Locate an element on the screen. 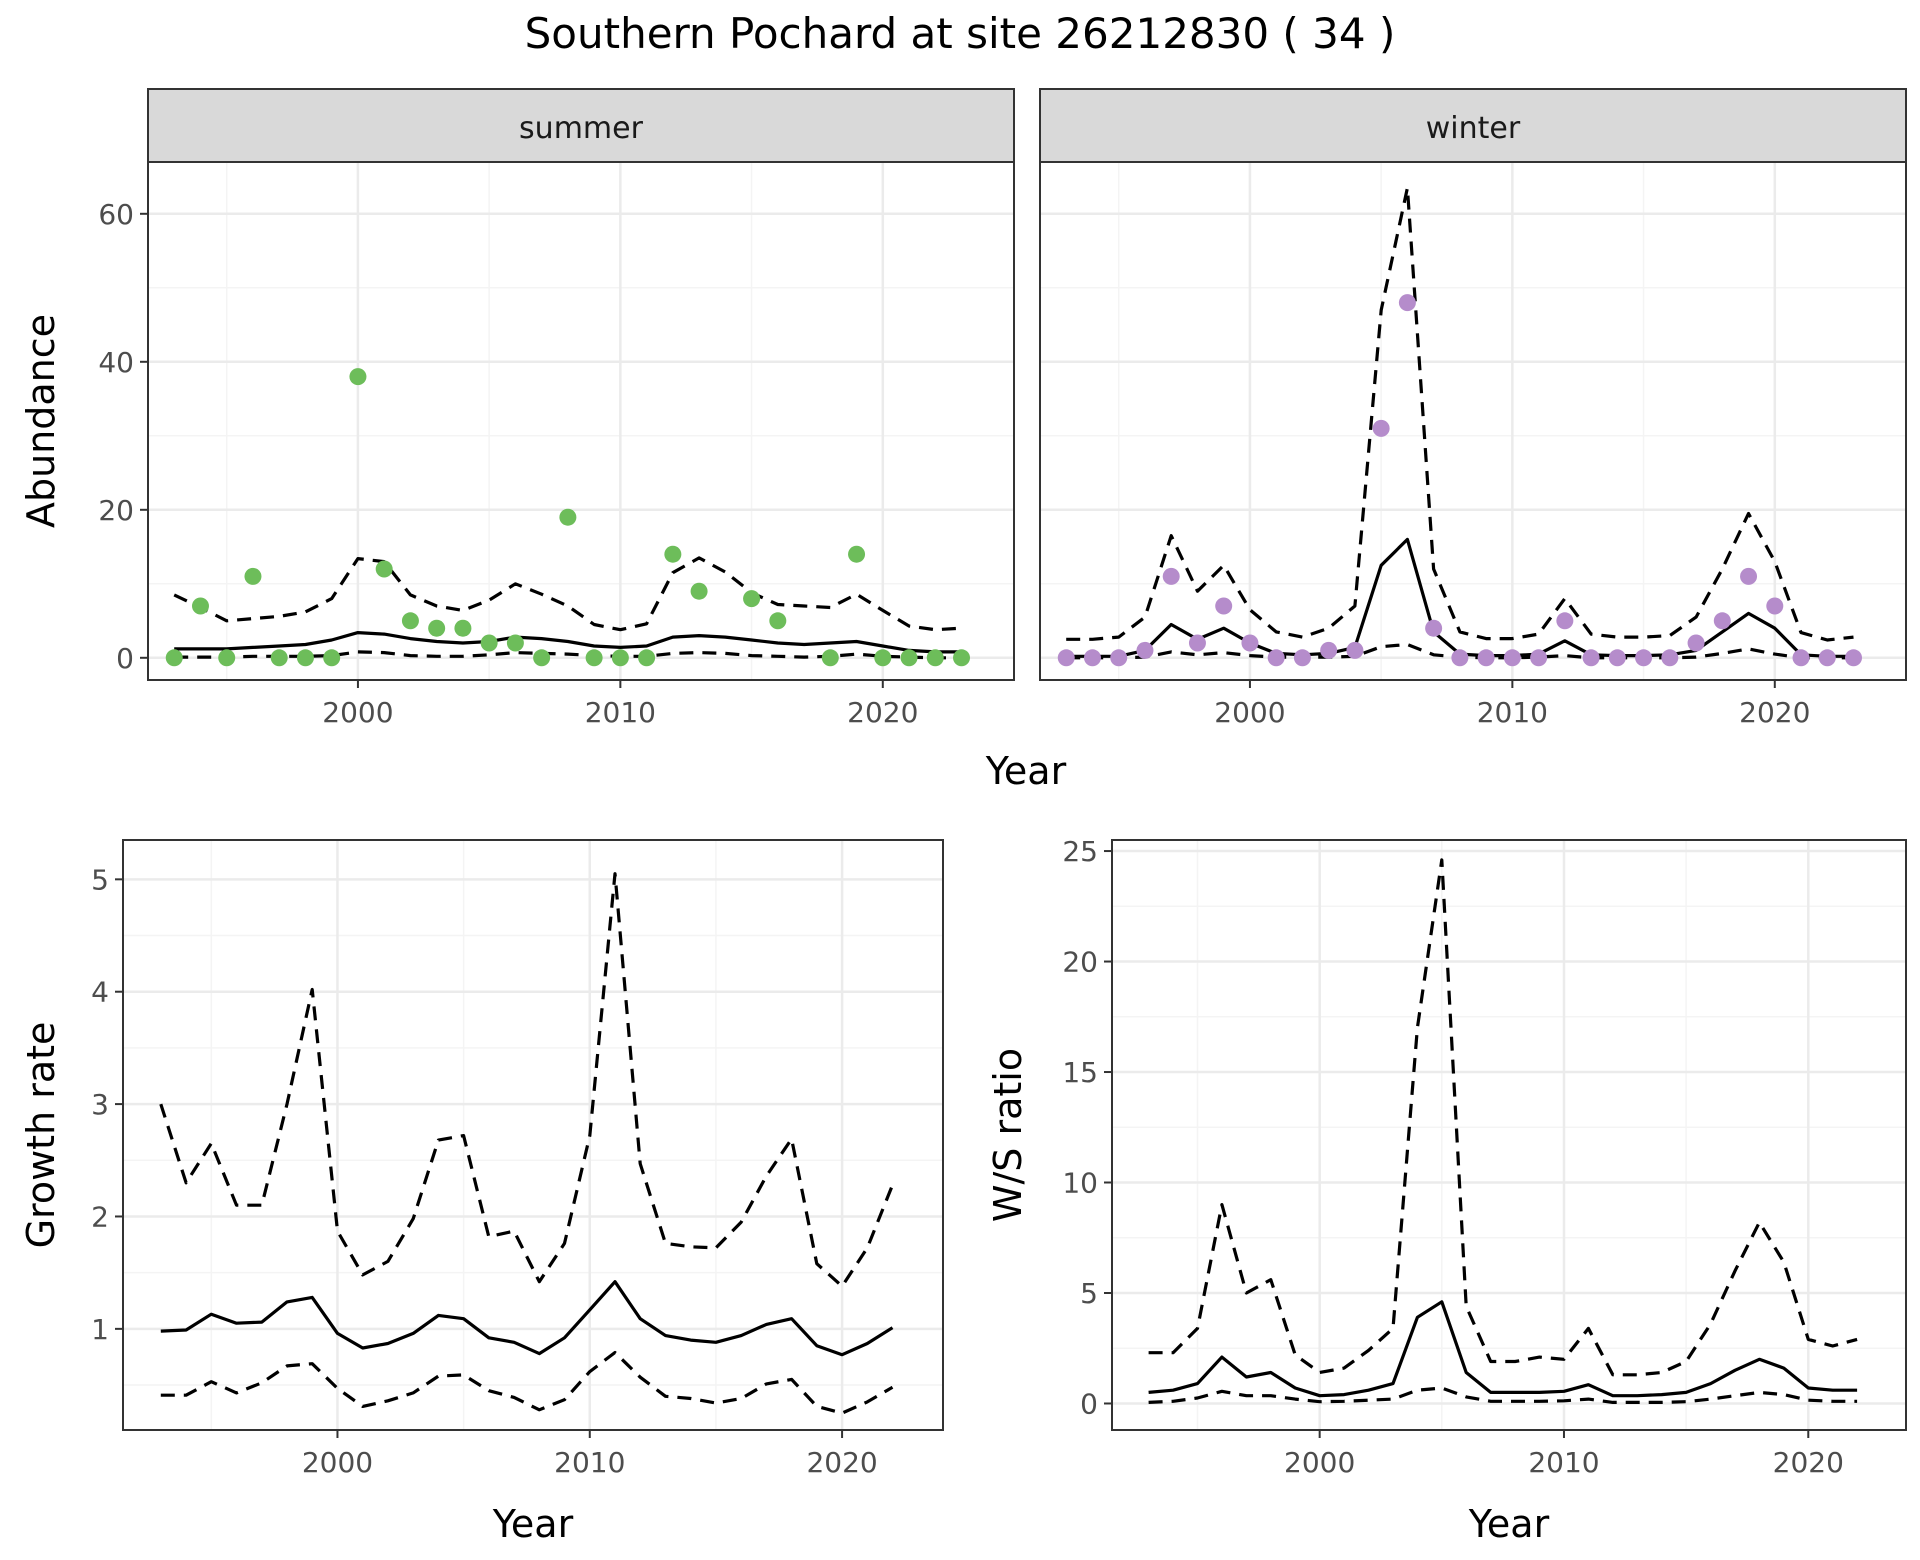  growth-y-tick-label: 3 is located at coordinates (100, 1104).